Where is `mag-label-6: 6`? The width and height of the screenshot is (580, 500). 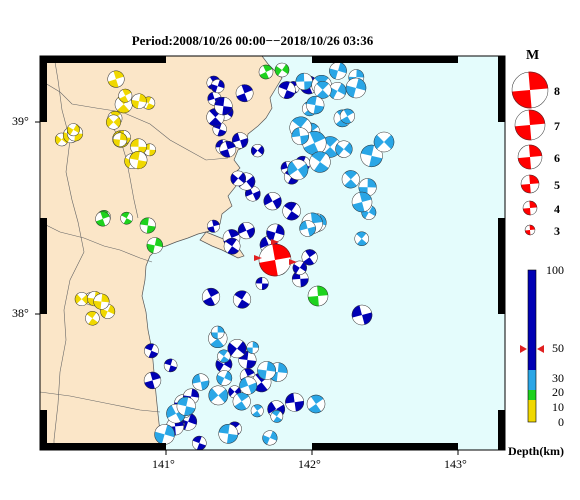
mag-label-6: 6 is located at coordinates (557, 158).